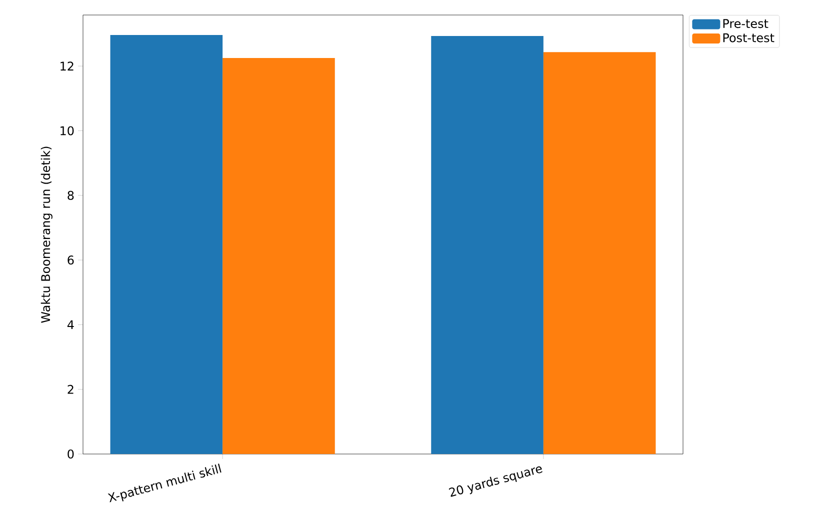  Describe the element at coordinates (495, 481) in the screenshot. I see `x-tick-label: 20 yards square` at that location.